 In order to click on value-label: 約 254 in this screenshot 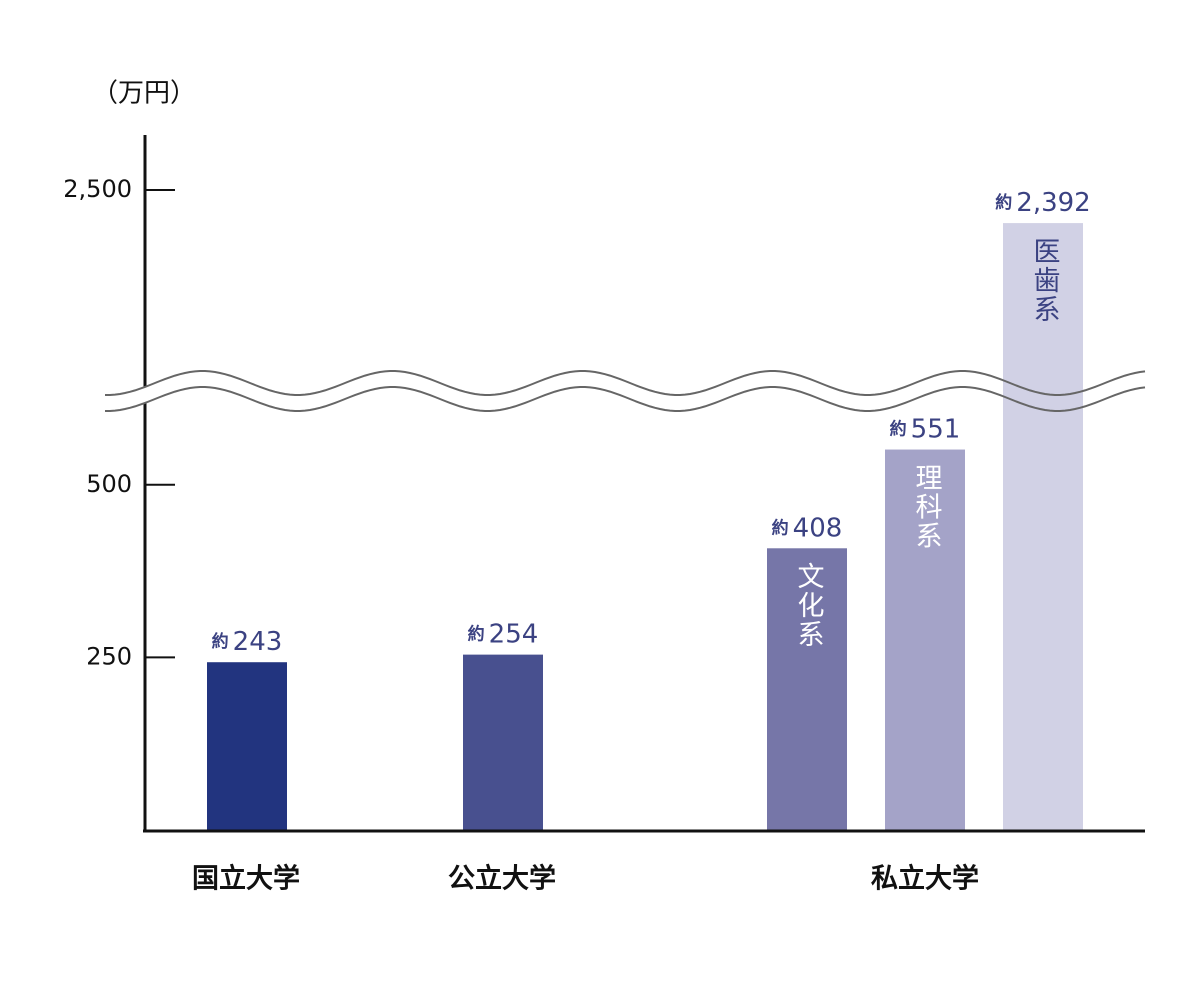, I will do `click(503, 634)`.